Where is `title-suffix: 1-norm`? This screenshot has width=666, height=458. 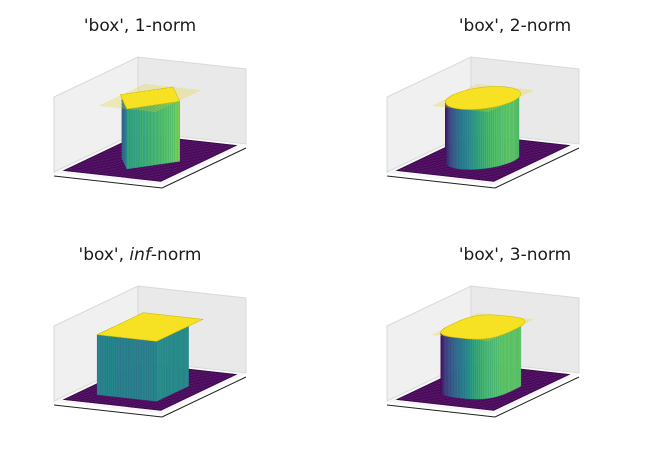 title-suffix: 1-norm is located at coordinates (165, 26).